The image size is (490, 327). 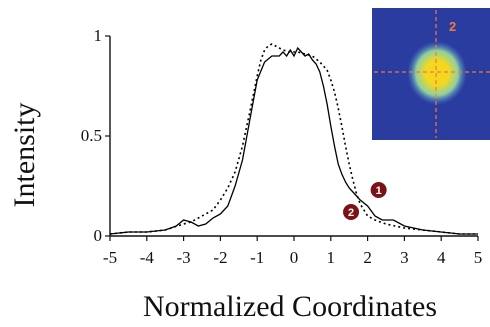 I want to click on x-tick-label: -1, so click(x=257, y=257).